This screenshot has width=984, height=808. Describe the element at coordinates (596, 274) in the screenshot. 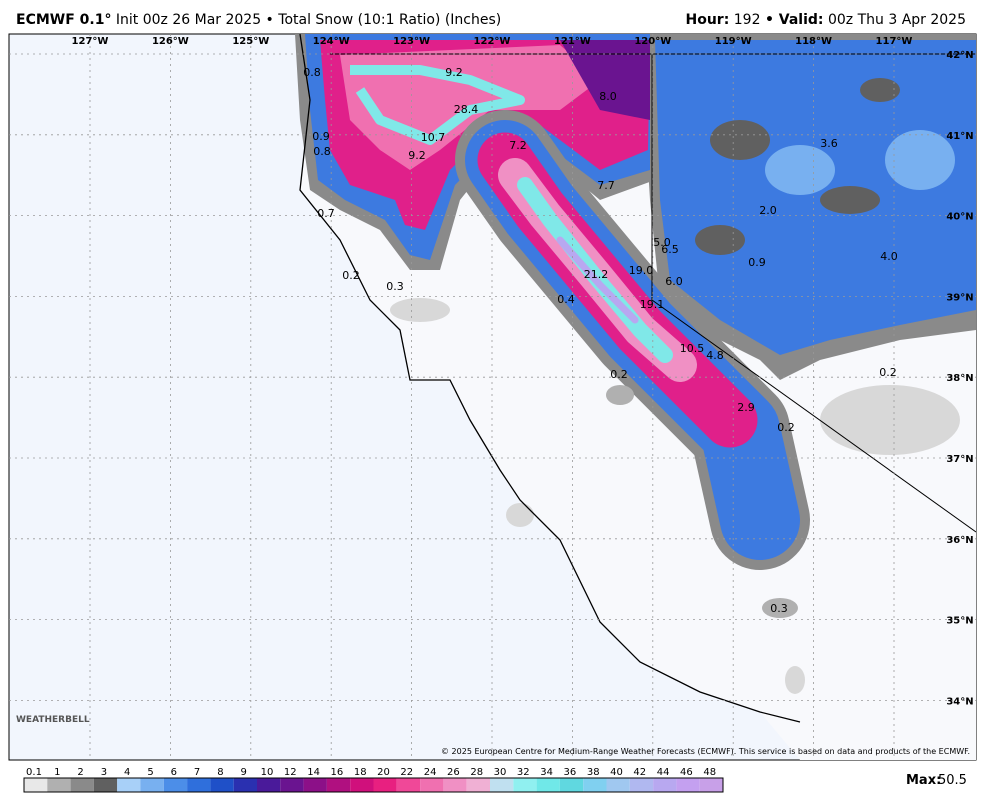

I see `snow-amount: 21.2` at that location.